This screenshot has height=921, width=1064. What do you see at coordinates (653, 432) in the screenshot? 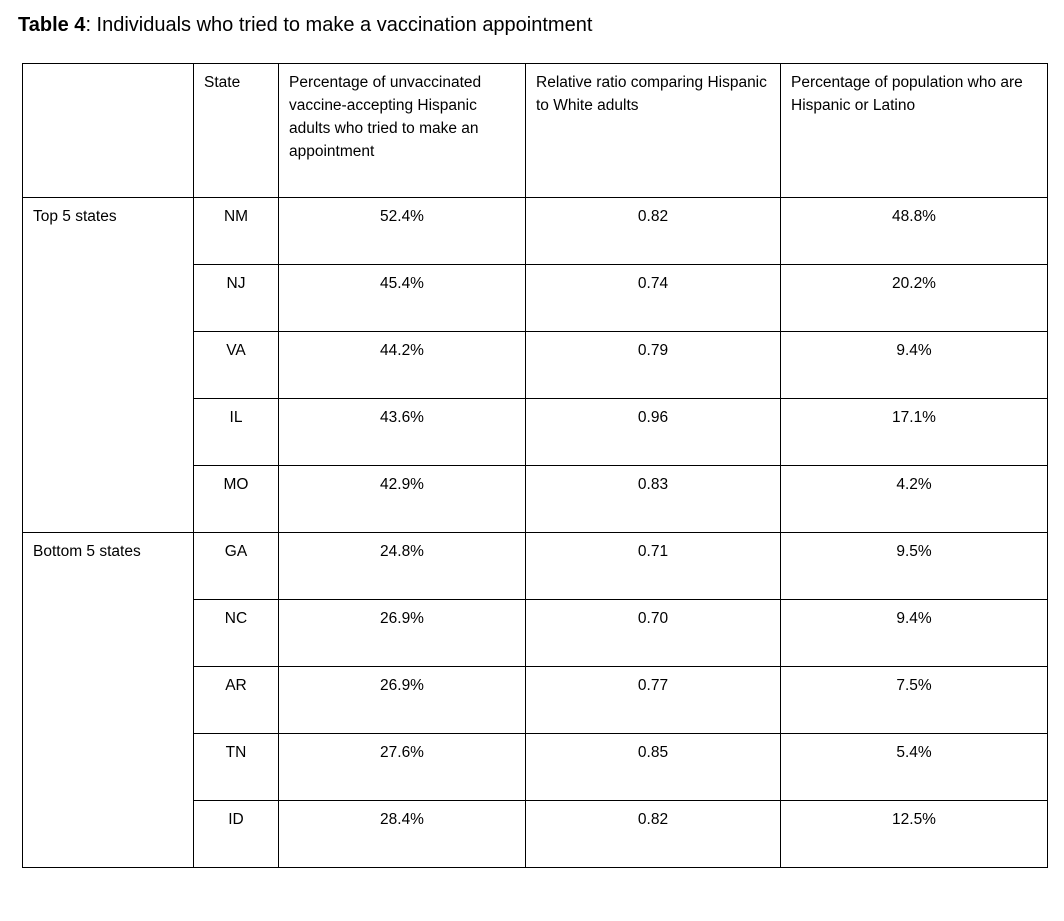
I see `relative-ratio-cell: 0.96` at bounding box center [653, 432].